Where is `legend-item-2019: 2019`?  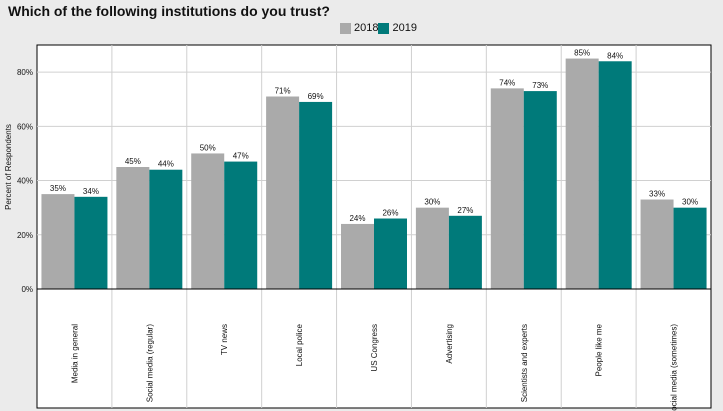 legend-item-2019: 2019 is located at coordinates (397, 28).